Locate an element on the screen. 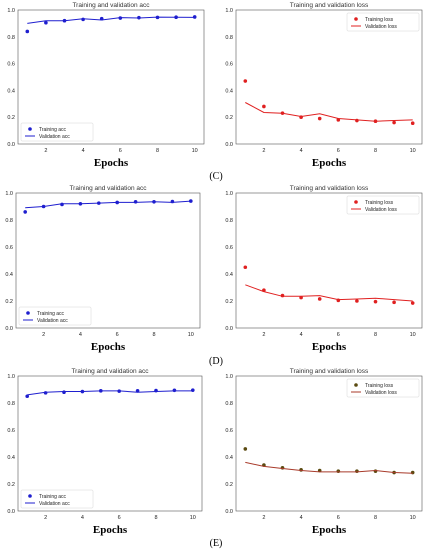 This screenshot has width=434, height=555. row-label-d: (D) is located at coordinates (216, 361).